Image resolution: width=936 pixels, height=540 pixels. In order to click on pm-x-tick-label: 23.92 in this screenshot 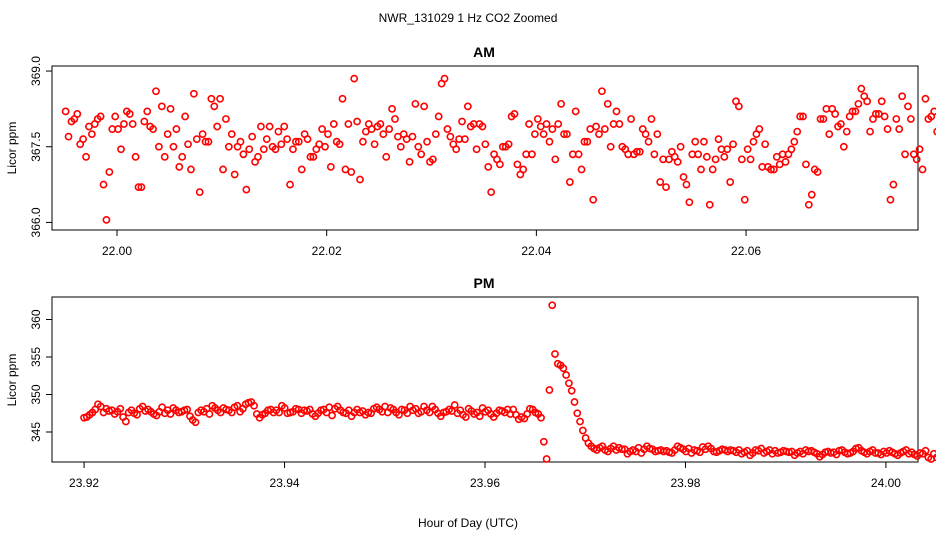, I will do `click(84, 483)`.